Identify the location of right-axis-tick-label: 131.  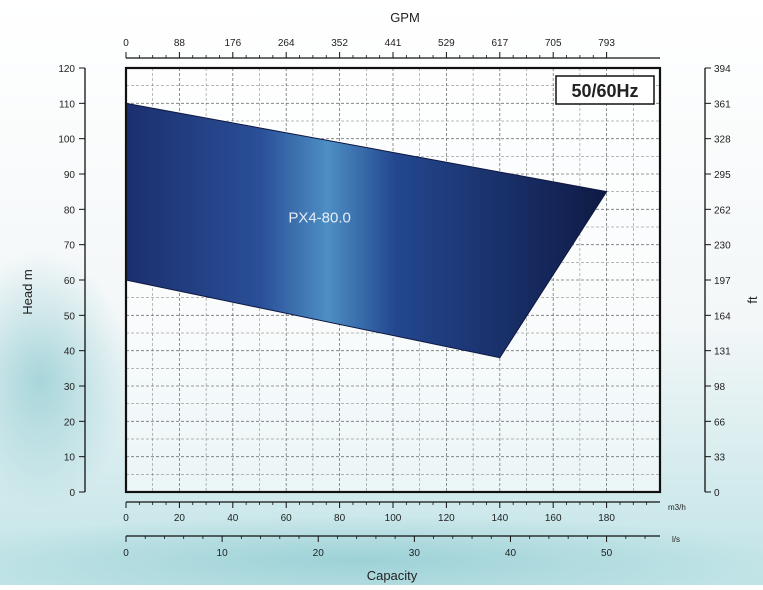
(722, 352).